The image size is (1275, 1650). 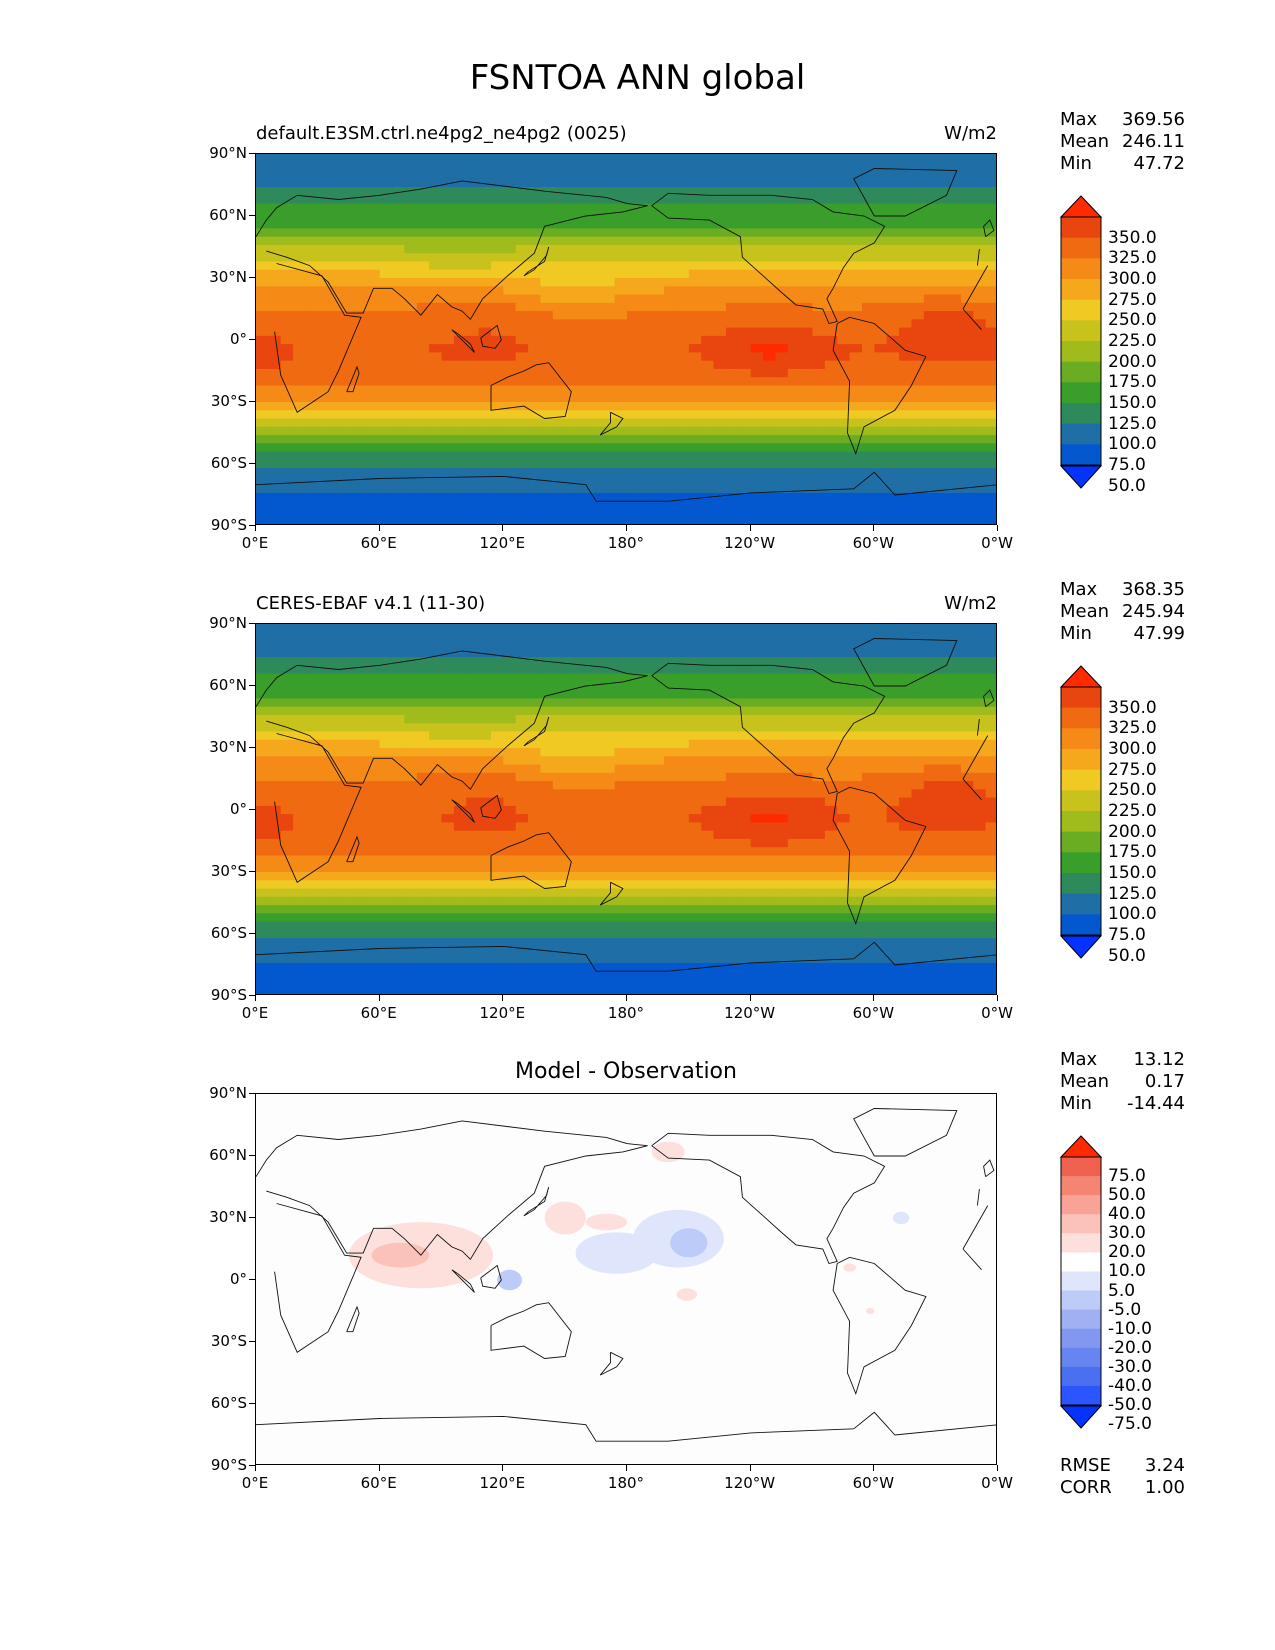 What do you see at coordinates (1132, 423) in the screenshot?
I see `colorbar-label: 125.0` at bounding box center [1132, 423].